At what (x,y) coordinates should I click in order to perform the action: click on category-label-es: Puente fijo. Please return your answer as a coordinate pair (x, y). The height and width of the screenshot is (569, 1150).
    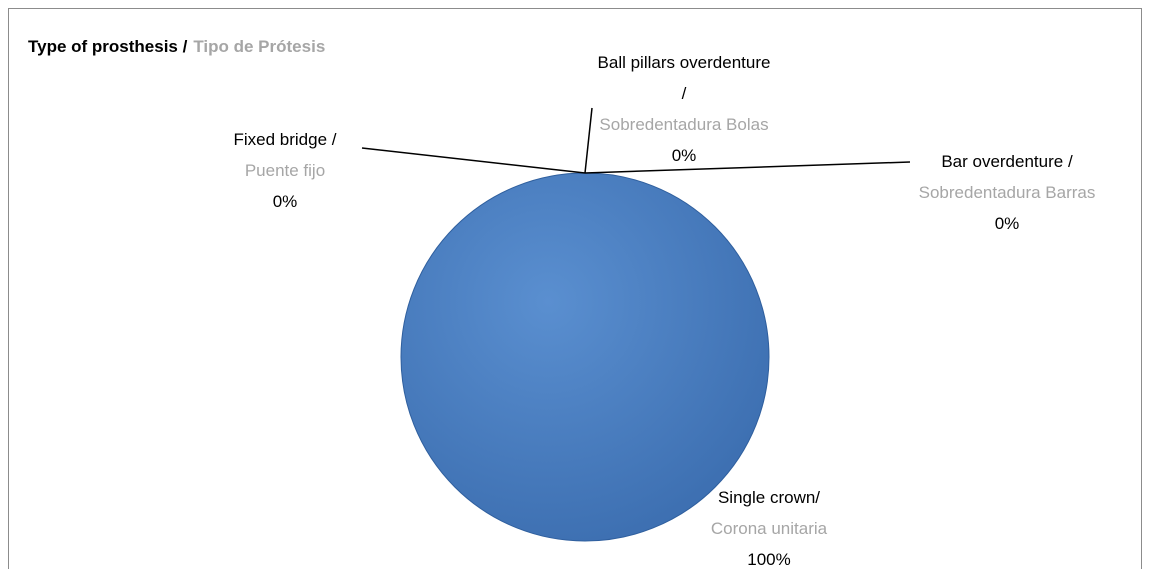
    Looking at the image, I should click on (285, 170).